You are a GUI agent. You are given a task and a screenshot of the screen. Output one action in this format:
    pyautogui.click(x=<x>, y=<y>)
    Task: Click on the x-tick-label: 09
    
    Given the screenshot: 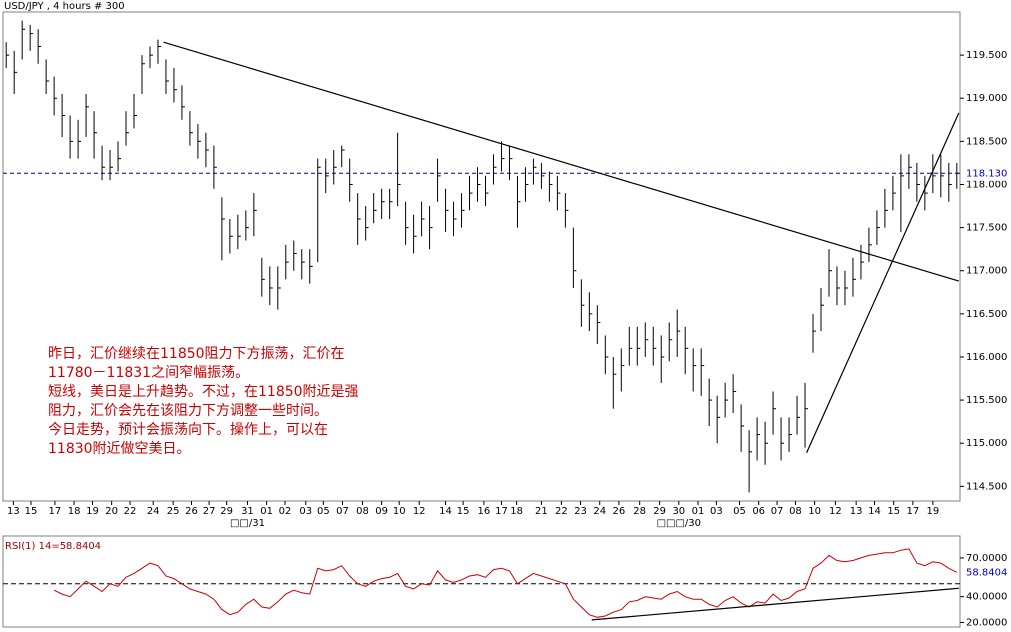 What is the action you would take?
    pyautogui.click(x=381, y=511)
    